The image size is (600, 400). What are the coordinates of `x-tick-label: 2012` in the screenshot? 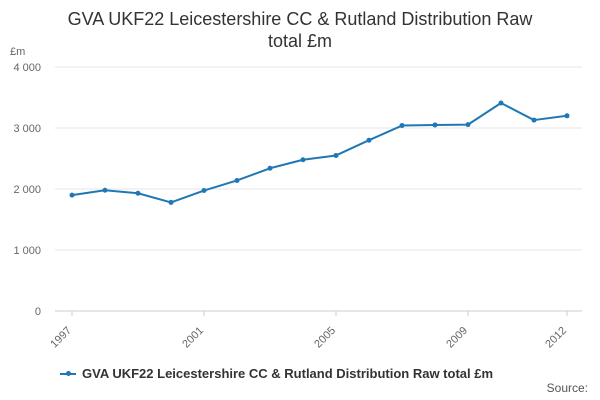 It's located at (556, 338).